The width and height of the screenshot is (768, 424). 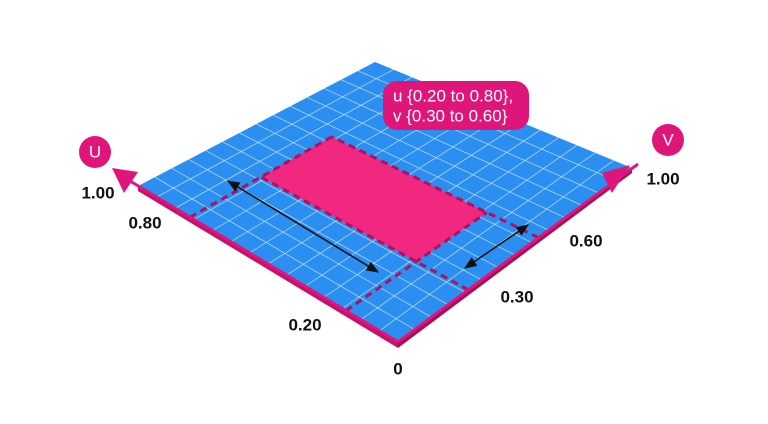 What do you see at coordinates (453, 95) in the screenshot?
I see `callout-text: u {0.20 to 0.80},` at bounding box center [453, 95].